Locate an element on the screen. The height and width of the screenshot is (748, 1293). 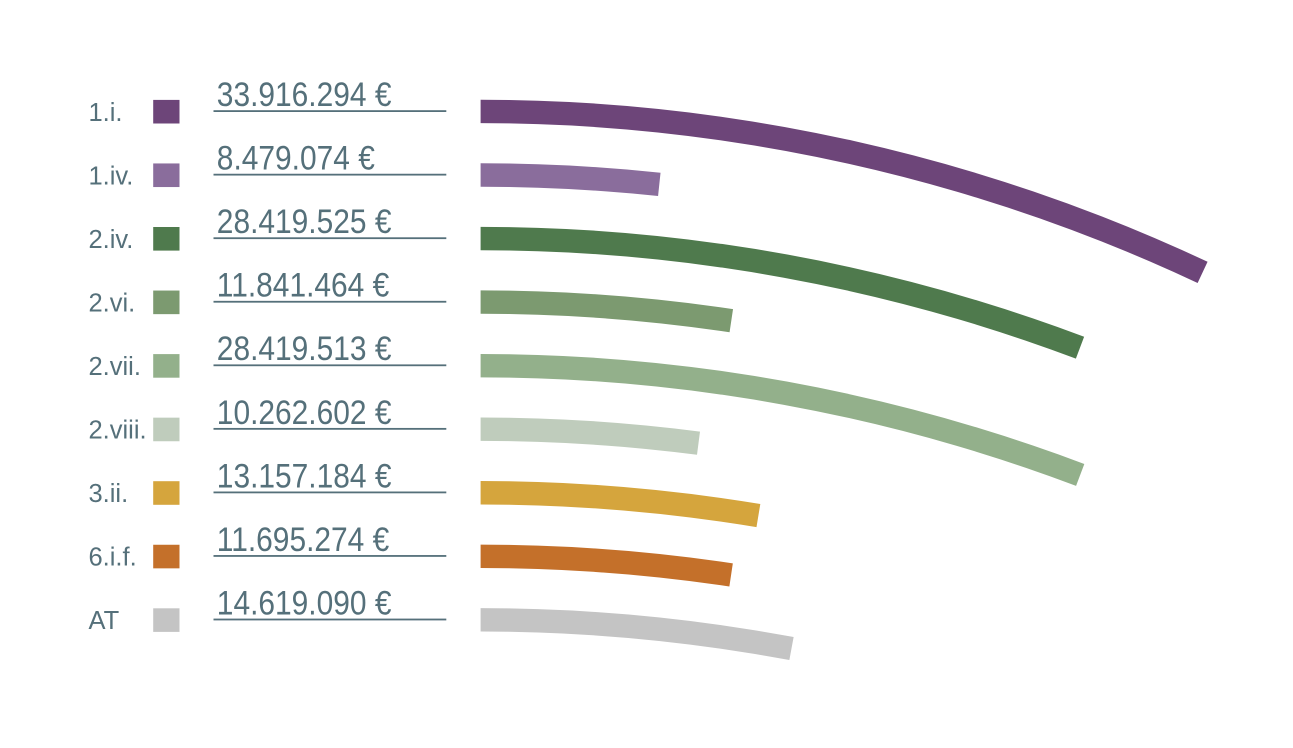
svg-text: 11.695.274 € is located at coordinates (303, 539).